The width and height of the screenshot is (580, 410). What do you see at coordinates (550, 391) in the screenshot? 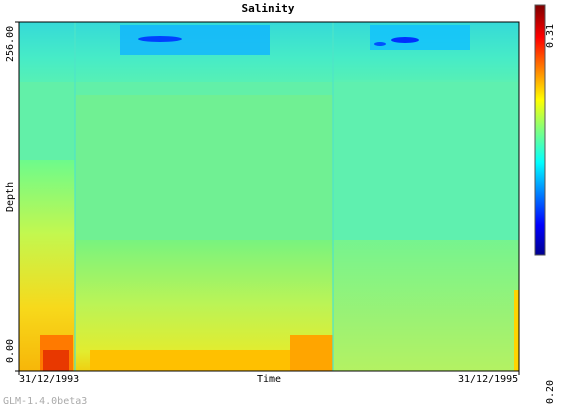
I see `colorbar-min-label: 0.20` at bounding box center [550, 391].